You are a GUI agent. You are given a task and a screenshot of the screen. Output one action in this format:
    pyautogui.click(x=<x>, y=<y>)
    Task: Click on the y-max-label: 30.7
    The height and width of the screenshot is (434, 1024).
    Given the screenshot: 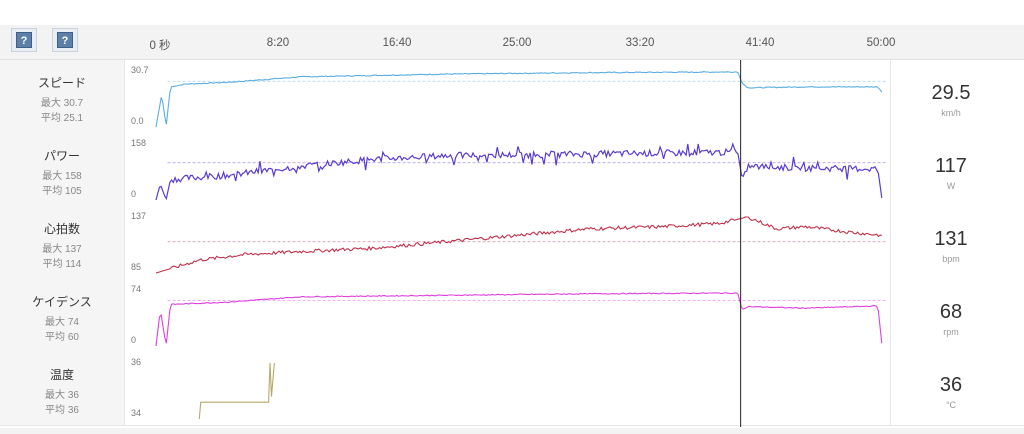 What is the action you would take?
    pyautogui.click(x=140, y=70)
    